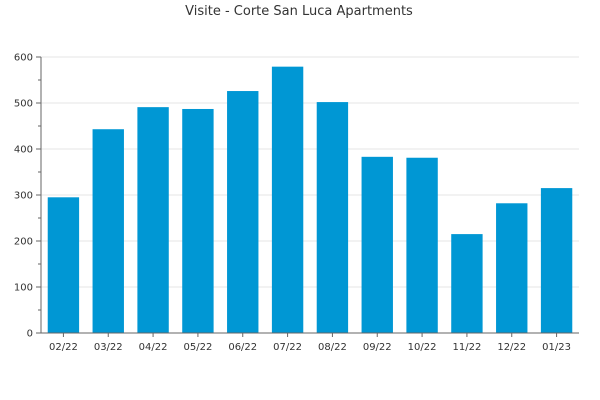 The image size is (600, 400). Describe the element at coordinates (287, 347) in the screenshot. I see `x-tick-label: 07/22` at that location.